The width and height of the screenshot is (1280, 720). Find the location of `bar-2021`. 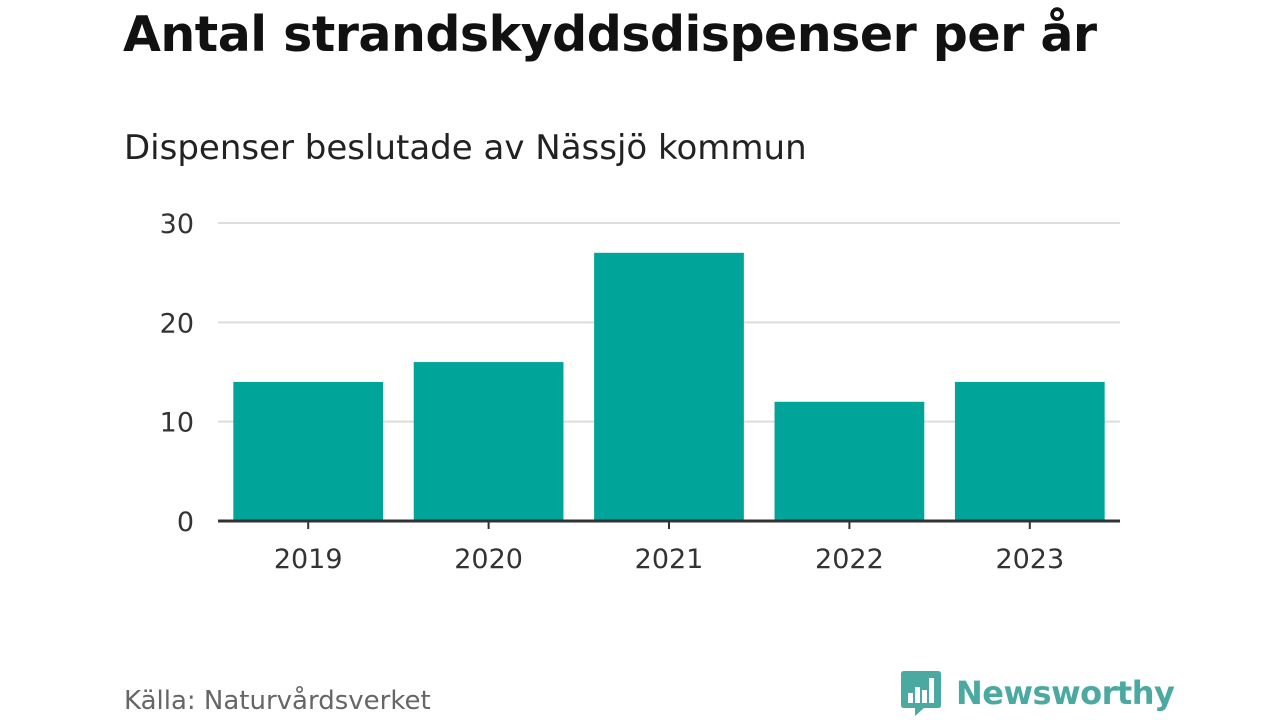

bar-2021 is located at coordinates (669, 387).